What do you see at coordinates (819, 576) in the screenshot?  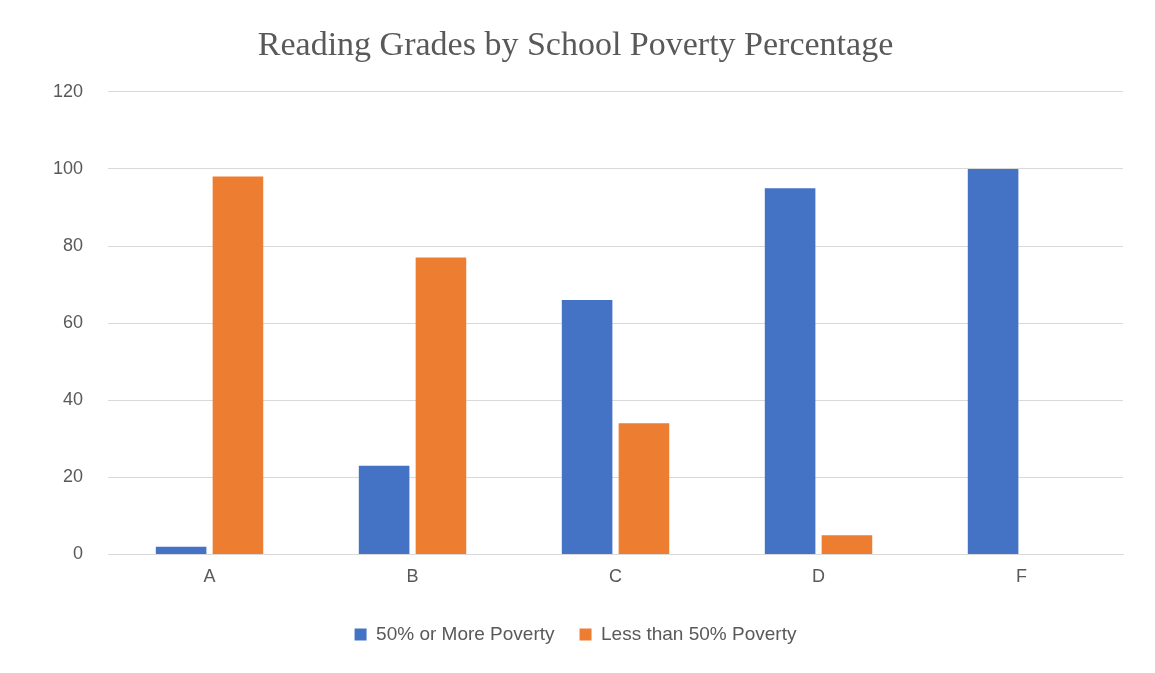 I see `x-tick-label: D` at bounding box center [819, 576].